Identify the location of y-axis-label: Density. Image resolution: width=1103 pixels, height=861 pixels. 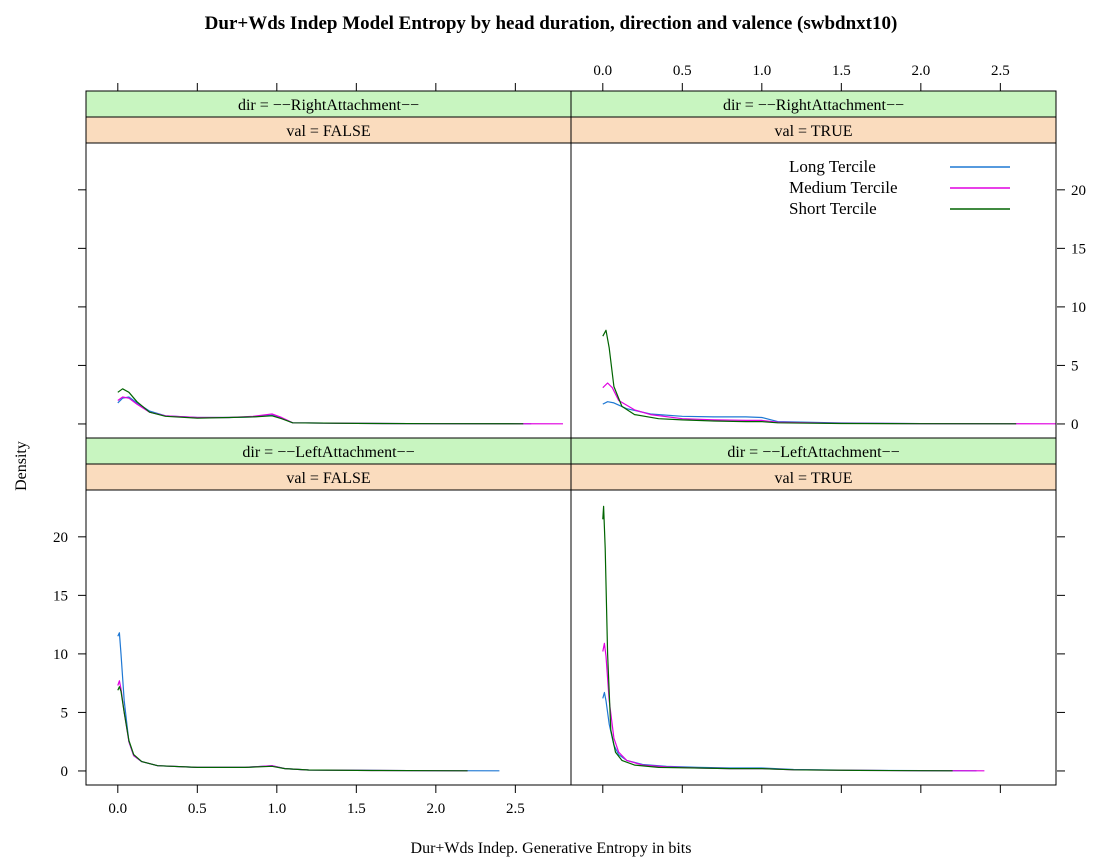
(21, 466).